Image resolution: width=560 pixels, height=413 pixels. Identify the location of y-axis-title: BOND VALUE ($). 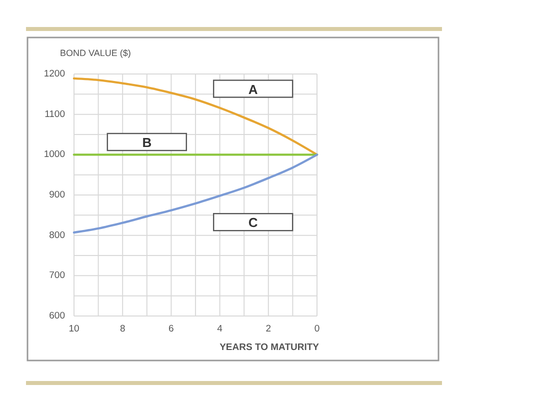
(95, 53).